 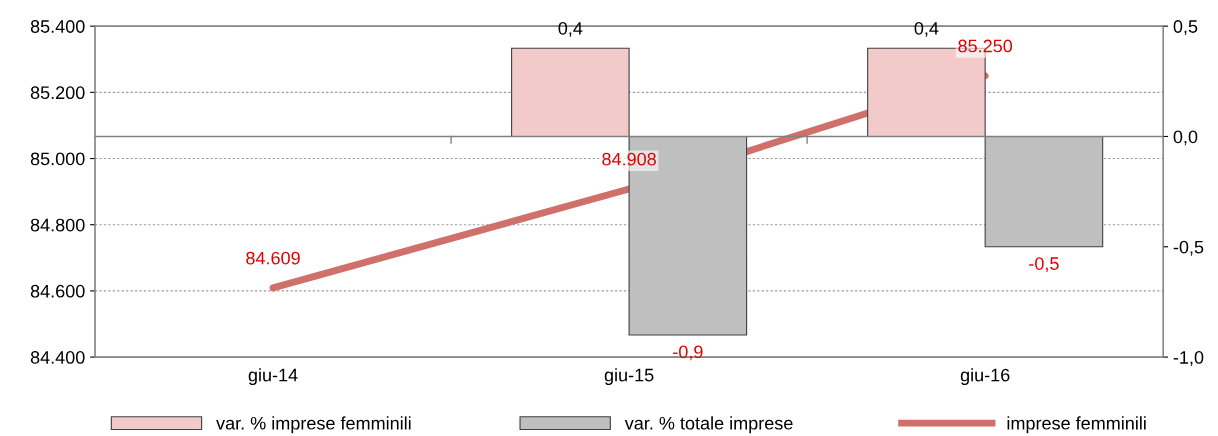 I want to click on y2-tick-label: -1,0, so click(x=1188, y=358).